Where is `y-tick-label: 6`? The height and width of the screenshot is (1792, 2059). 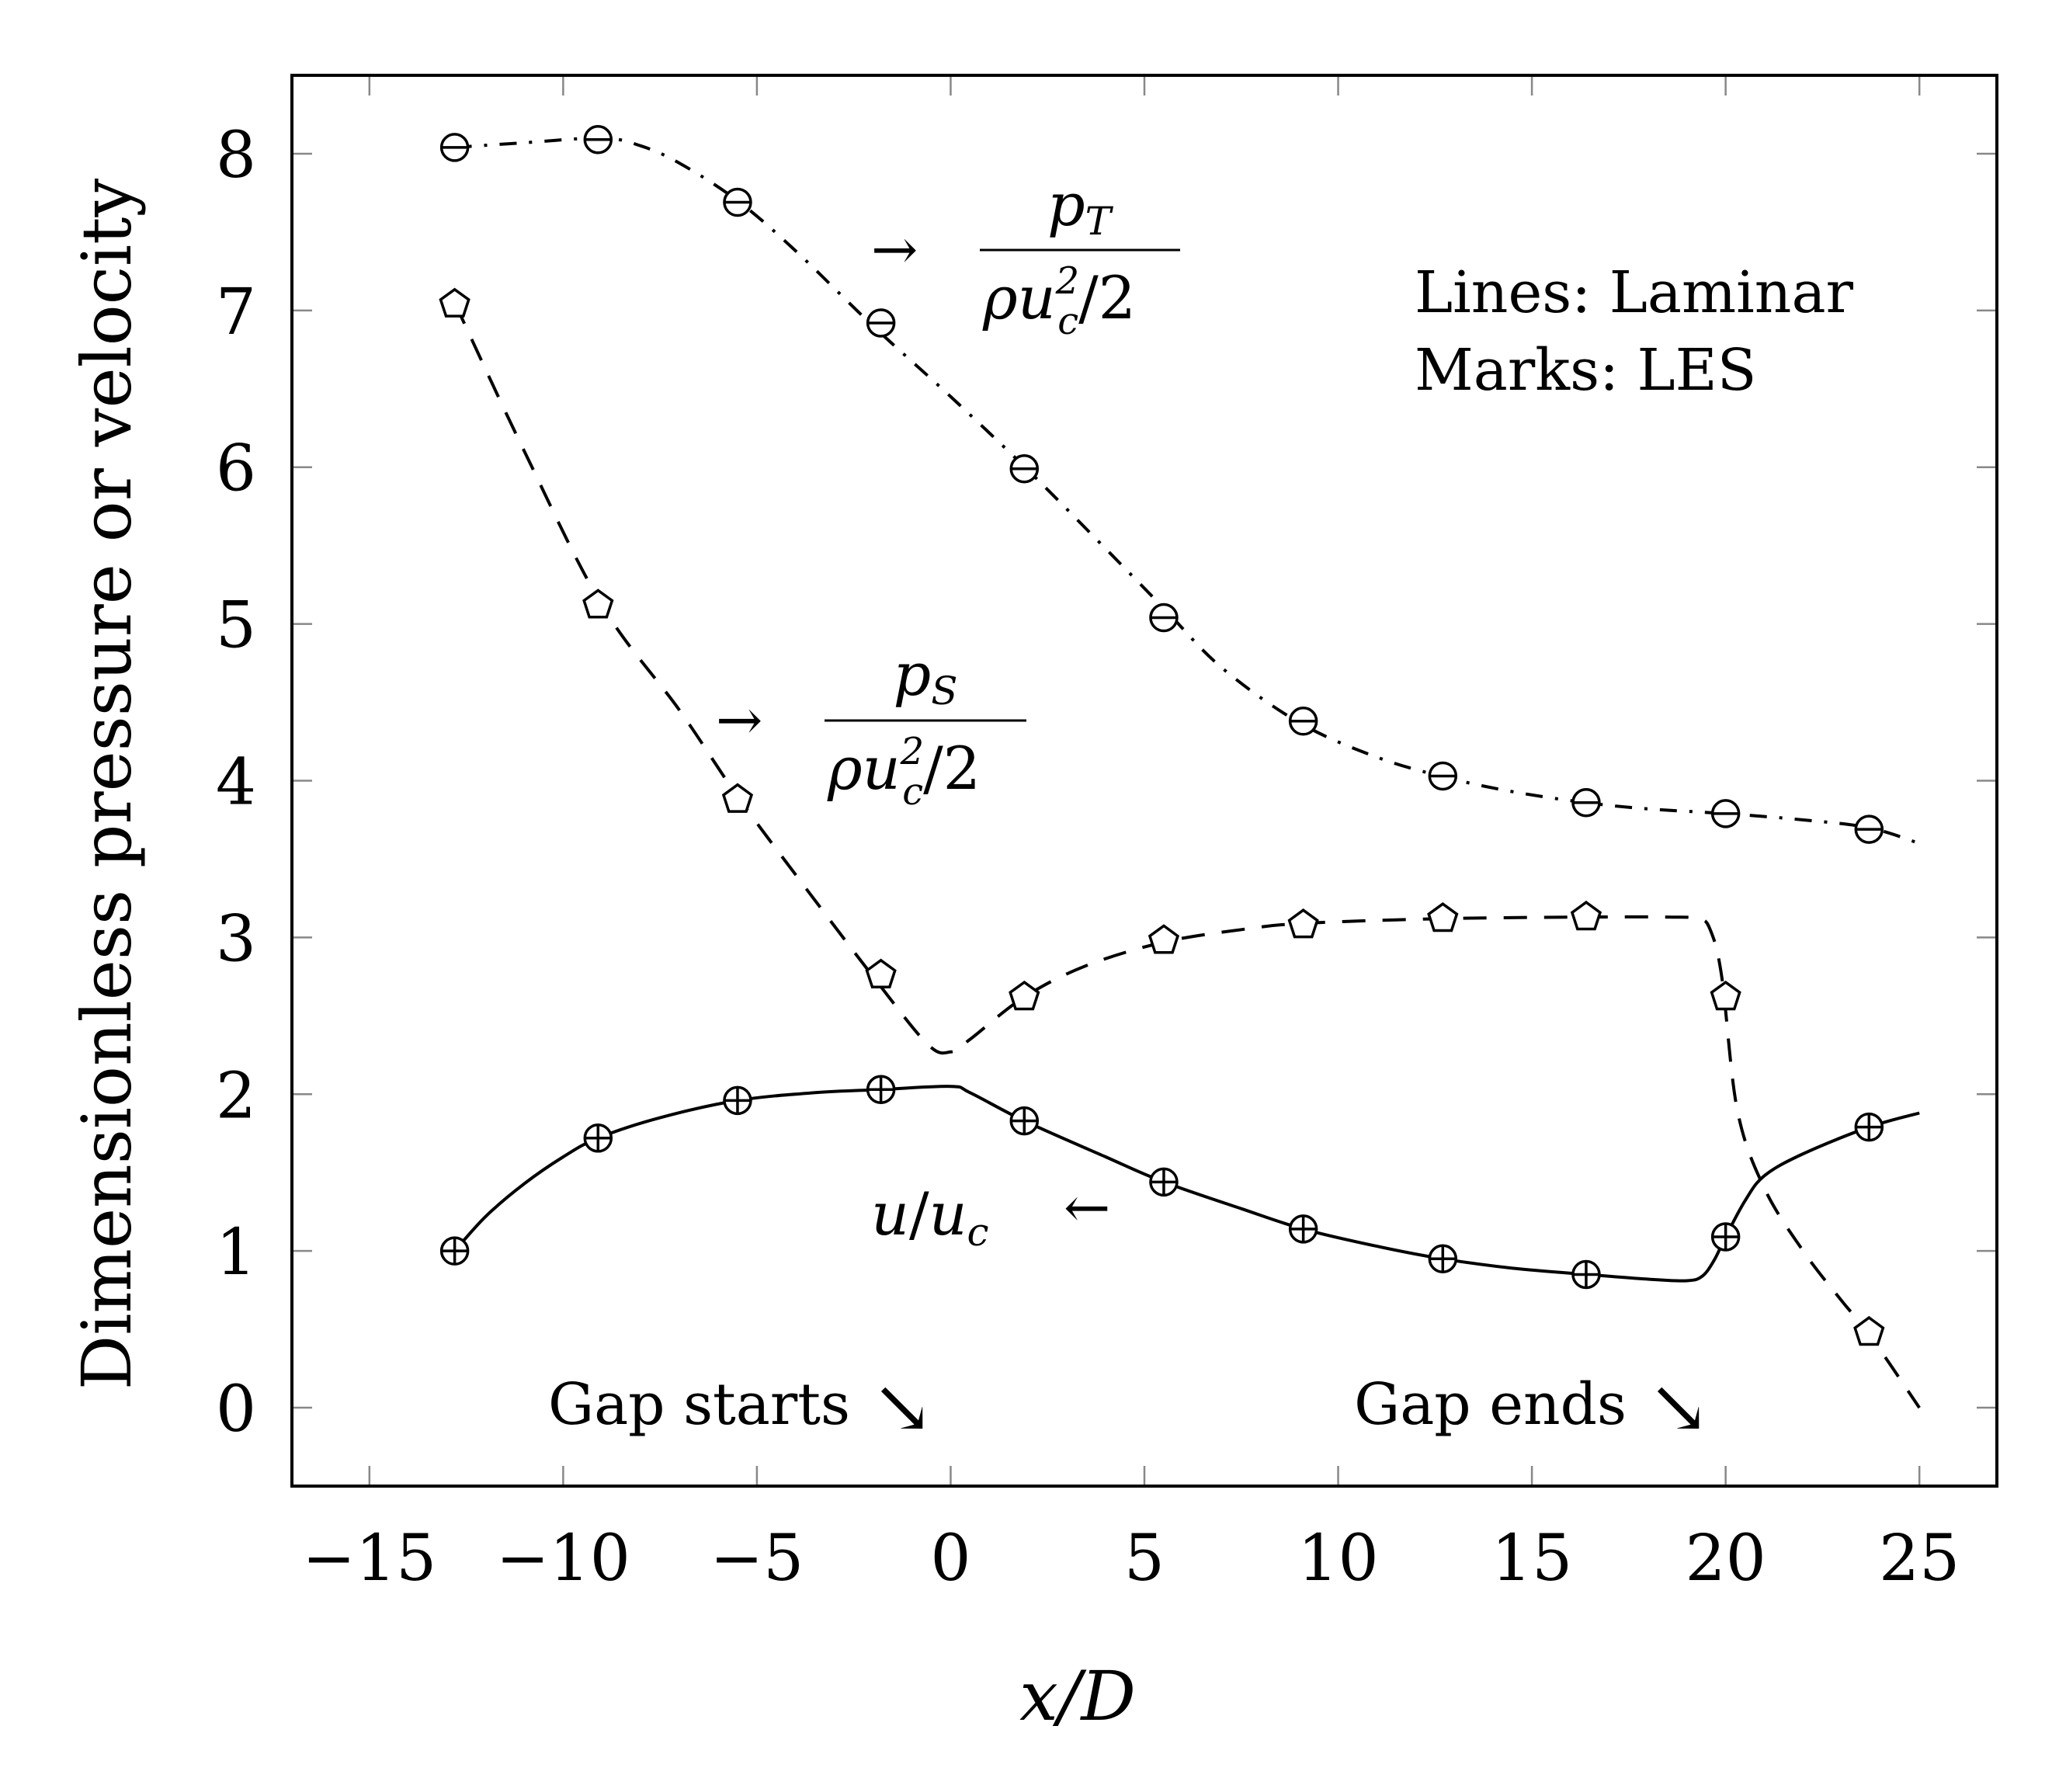
y-tick-label: 6 is located at coordinates (236, 469).